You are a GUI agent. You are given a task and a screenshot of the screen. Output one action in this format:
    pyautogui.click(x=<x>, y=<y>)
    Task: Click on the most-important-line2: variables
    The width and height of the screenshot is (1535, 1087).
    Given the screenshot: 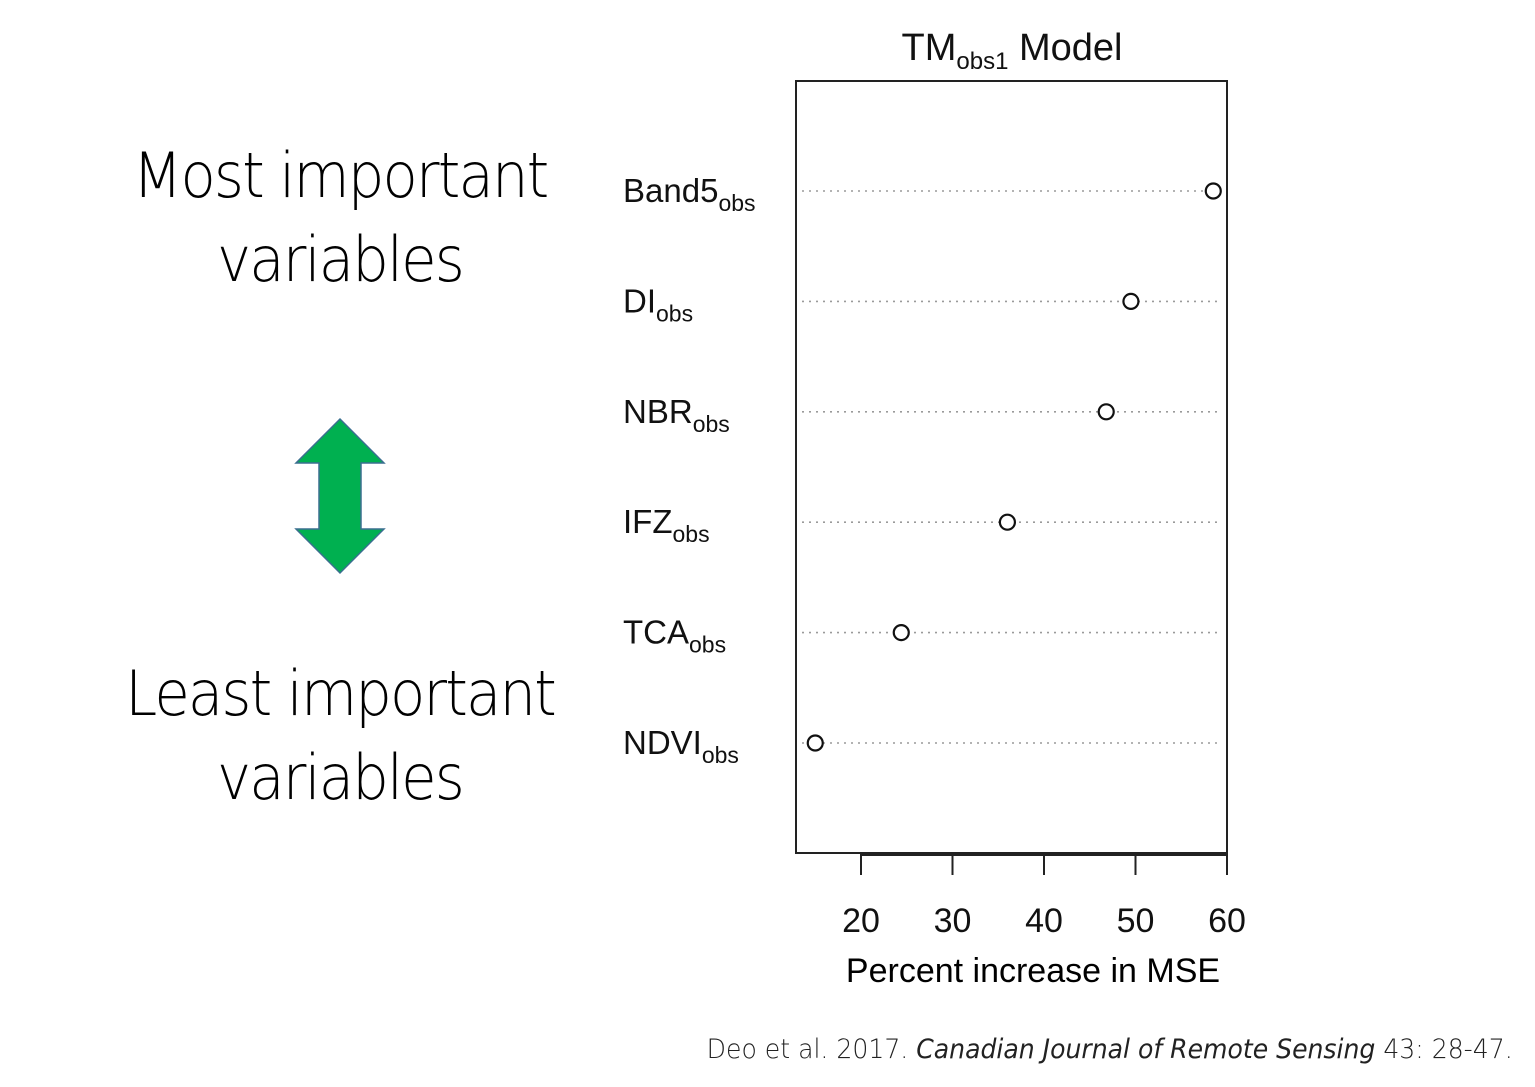 What is the action you would take?
    pyautogui.click(x=341, y=259)
    